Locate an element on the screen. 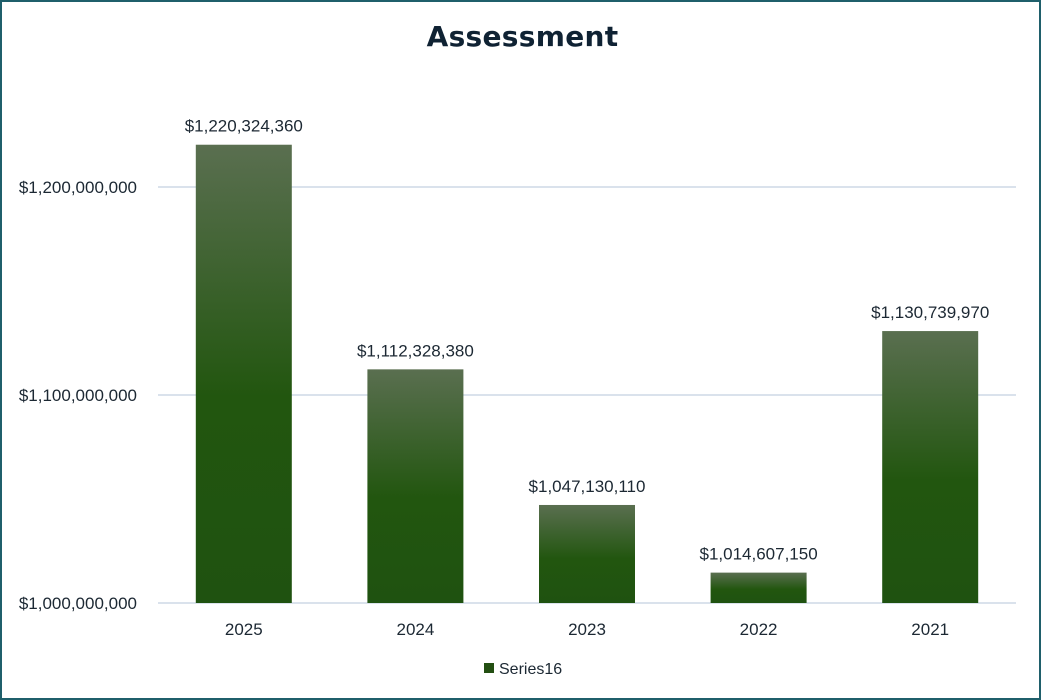  y-tick-label: $1,200,000,000 is located at coordinates (78, 187).